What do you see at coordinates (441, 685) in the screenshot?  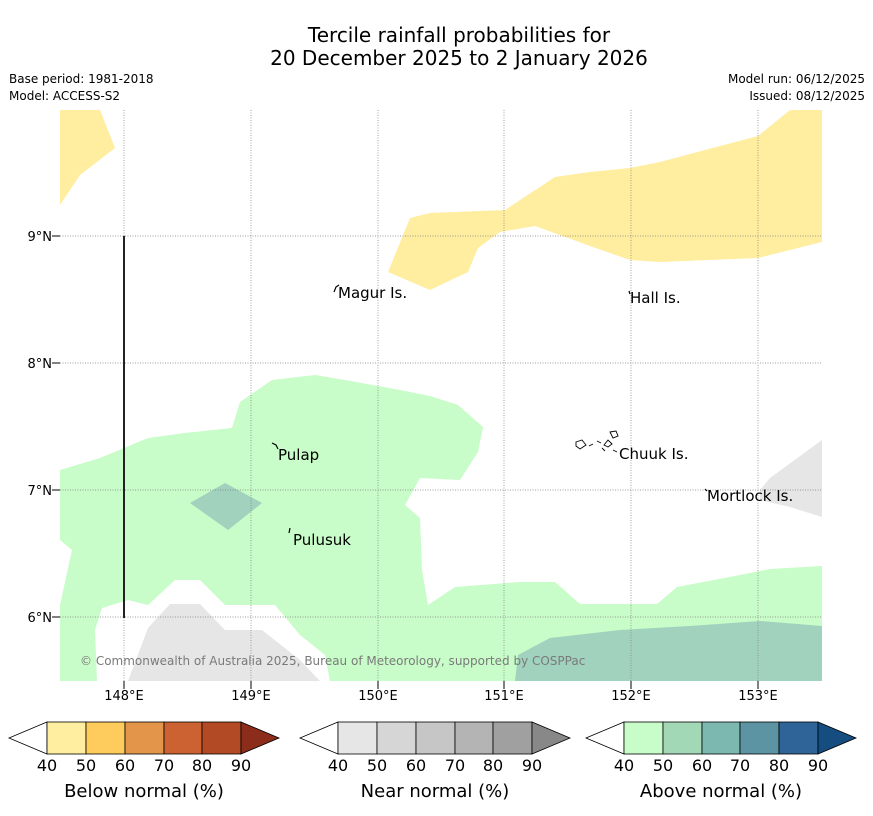 I see `lon-ticks` at bounding box center [441, 685].